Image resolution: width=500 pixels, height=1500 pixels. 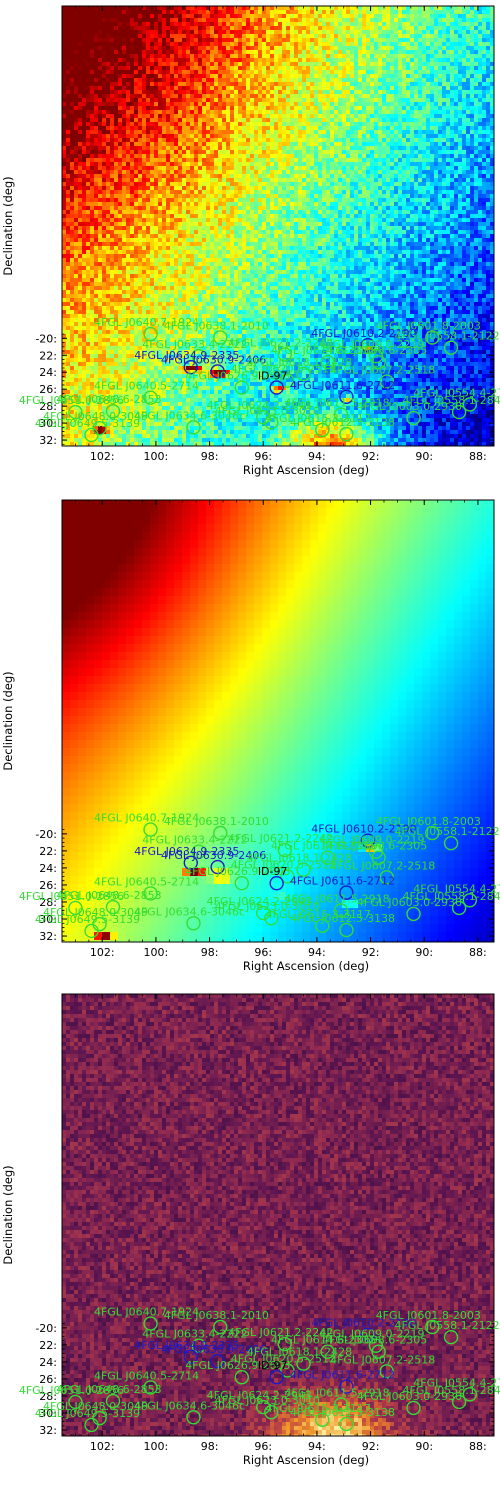 I want to click on source-label: 4FGL J0624.2-2943, so click(x=259, y=1395).